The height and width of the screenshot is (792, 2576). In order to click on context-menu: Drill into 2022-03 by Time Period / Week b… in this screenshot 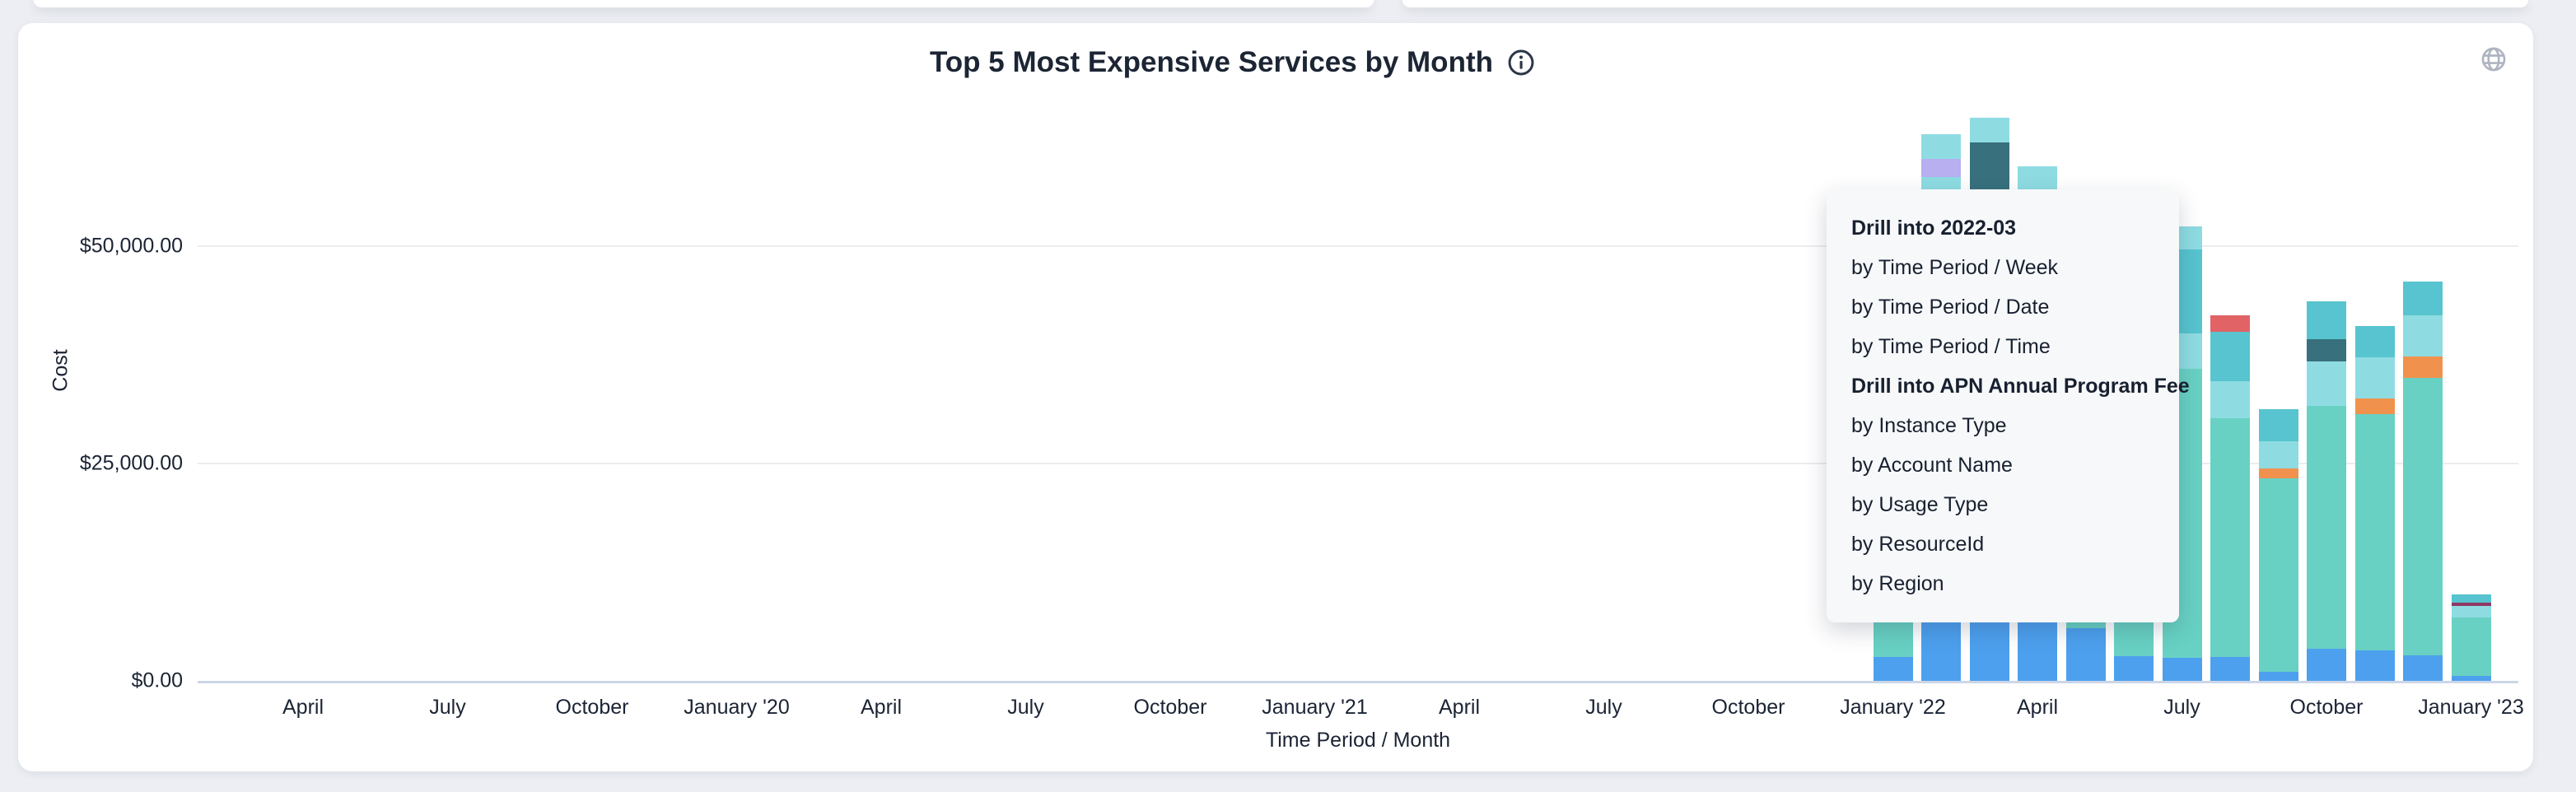, I will do `click(2008, 406)`.